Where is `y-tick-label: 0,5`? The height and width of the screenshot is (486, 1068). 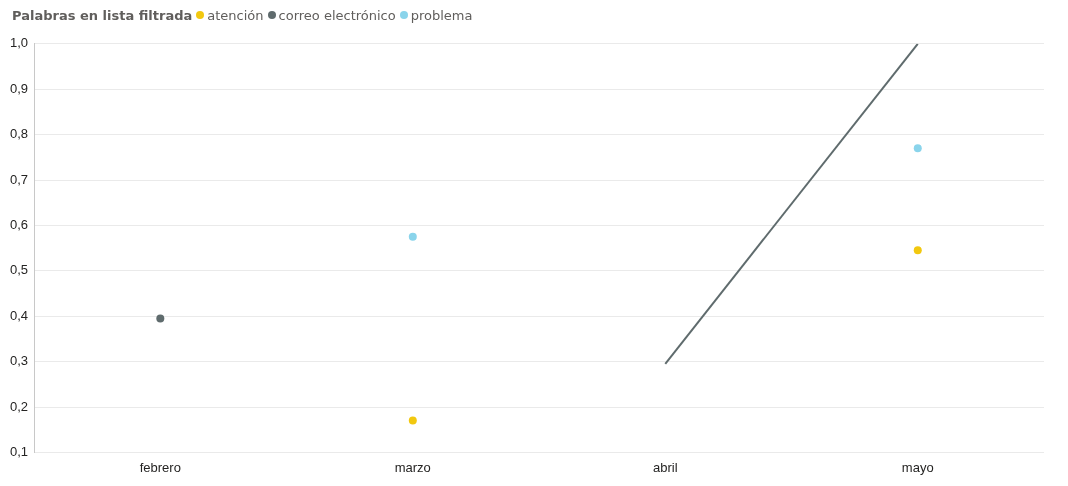
y-tick-label: 0,5 is located at coordinates (19, 270).